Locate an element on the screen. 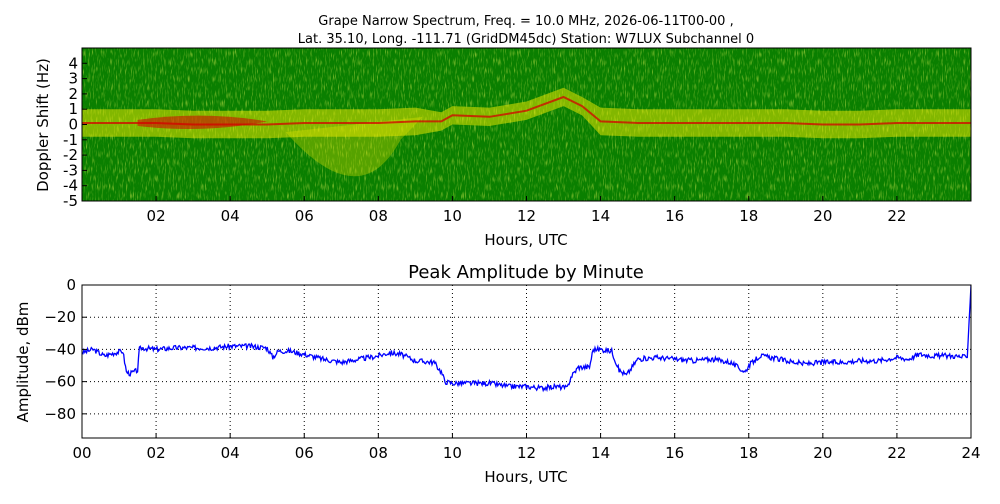  amplitude-x-ticks: 00 02 04 06 08 10 12 14 16 18 20 22 24 is located at coordinates (526, 447).